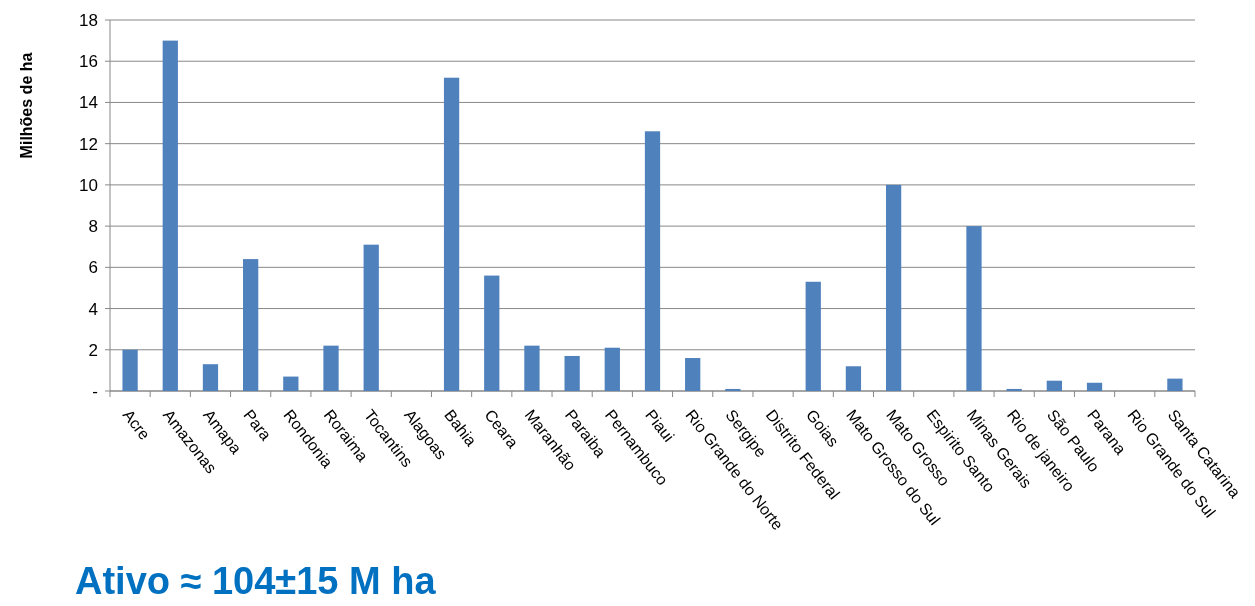 The image size is (1255, 606). Describe the element at coordinates (93, 227) in the screenshot. I see `y-tick-label: 8` at that location.